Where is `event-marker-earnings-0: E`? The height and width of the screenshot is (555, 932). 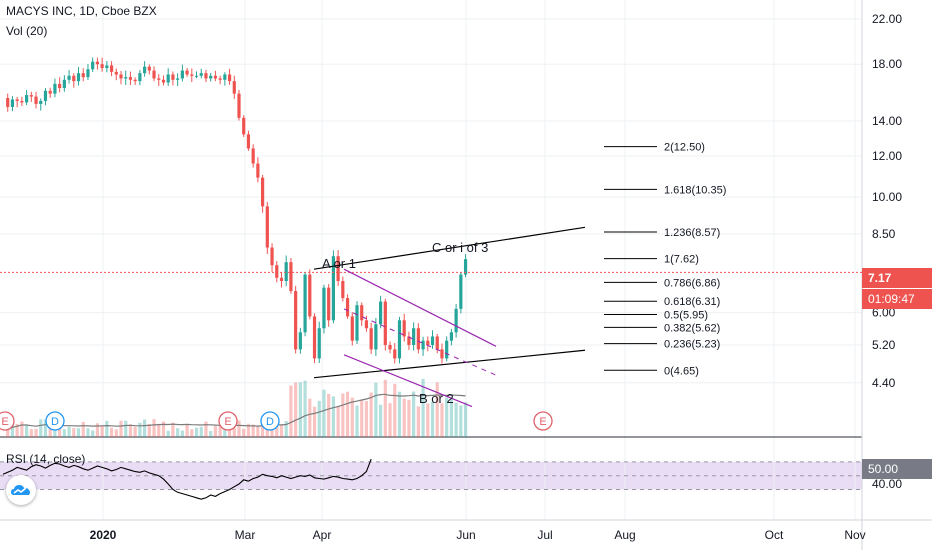 event-marker-earnings-0: E is located at coordinates (7, 421).